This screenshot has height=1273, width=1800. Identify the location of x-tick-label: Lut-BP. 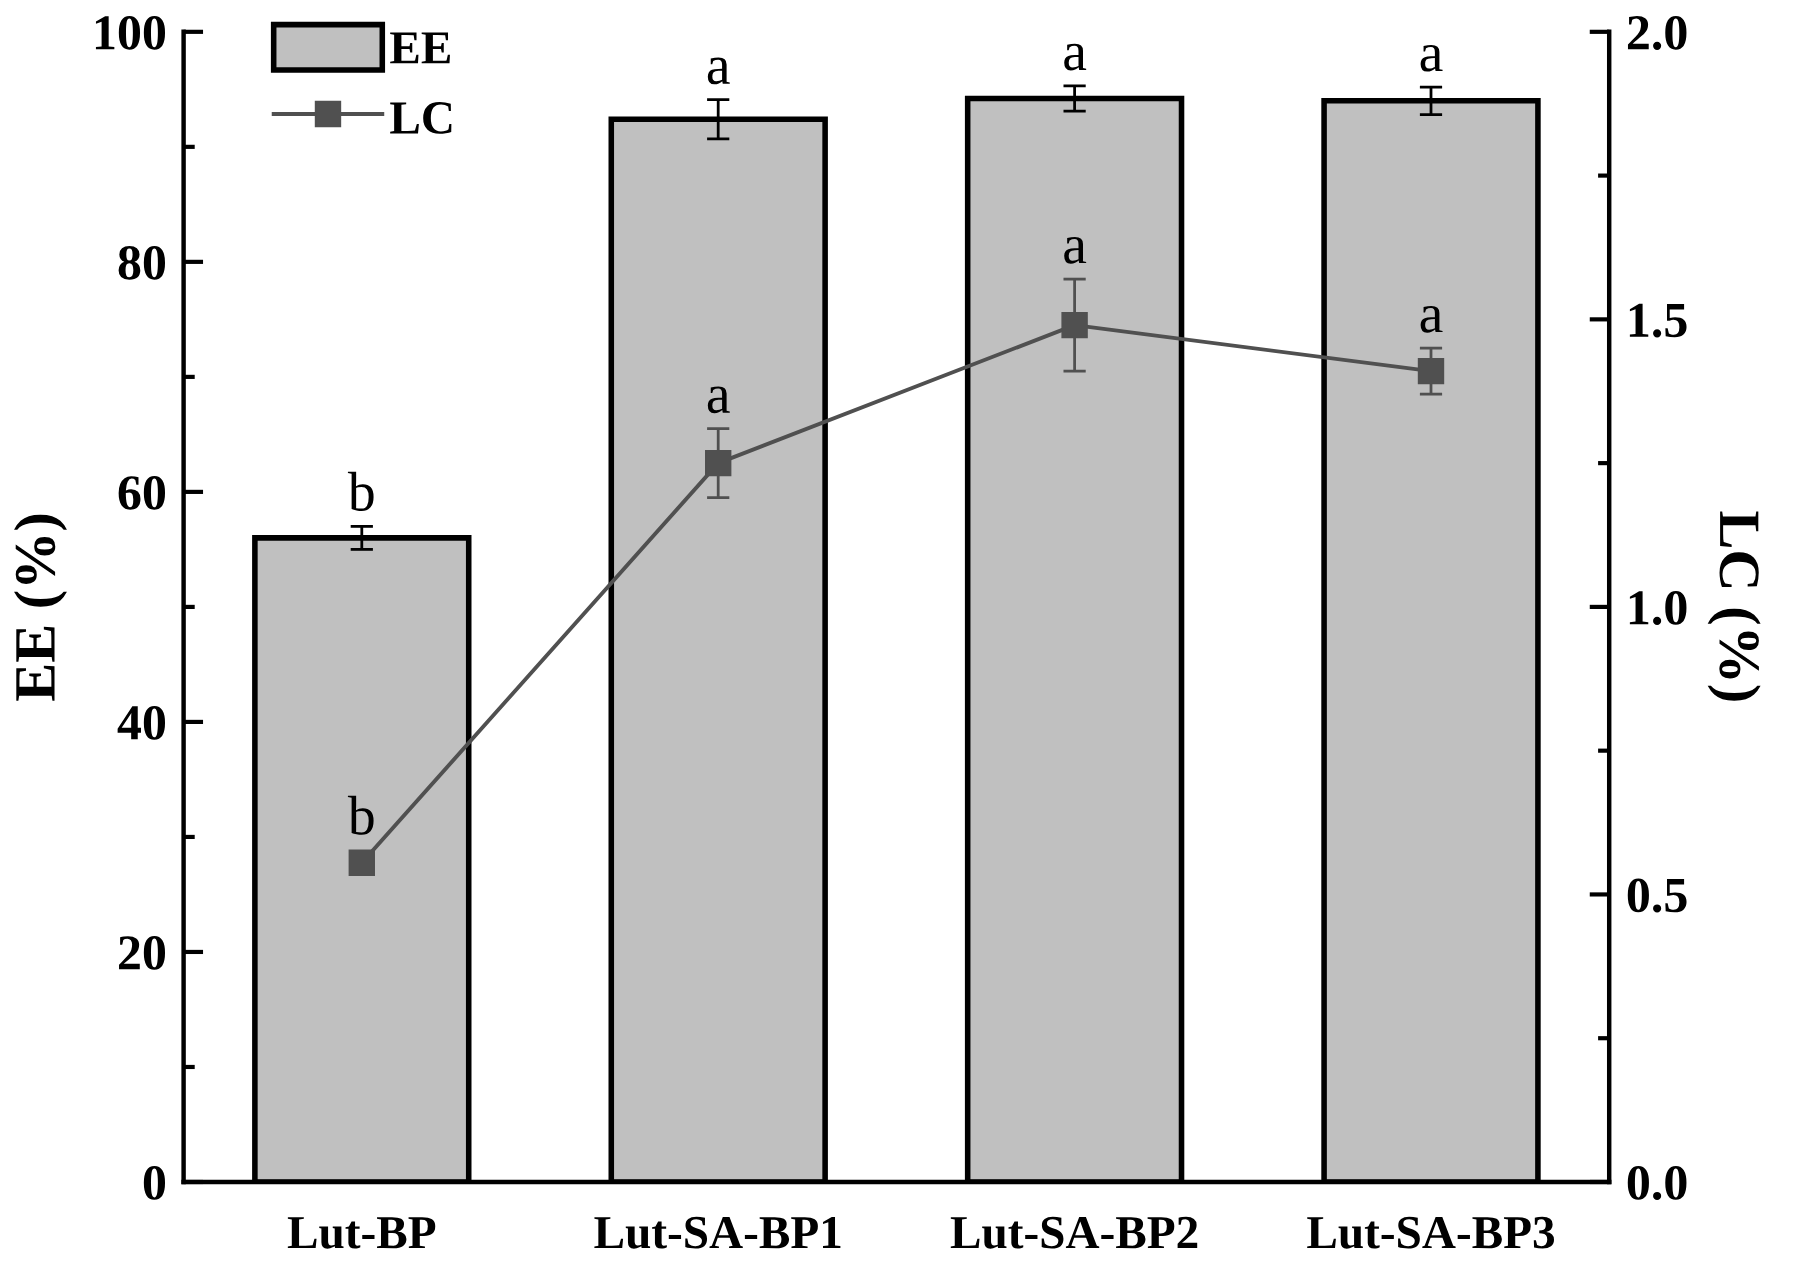
(361, 1233).